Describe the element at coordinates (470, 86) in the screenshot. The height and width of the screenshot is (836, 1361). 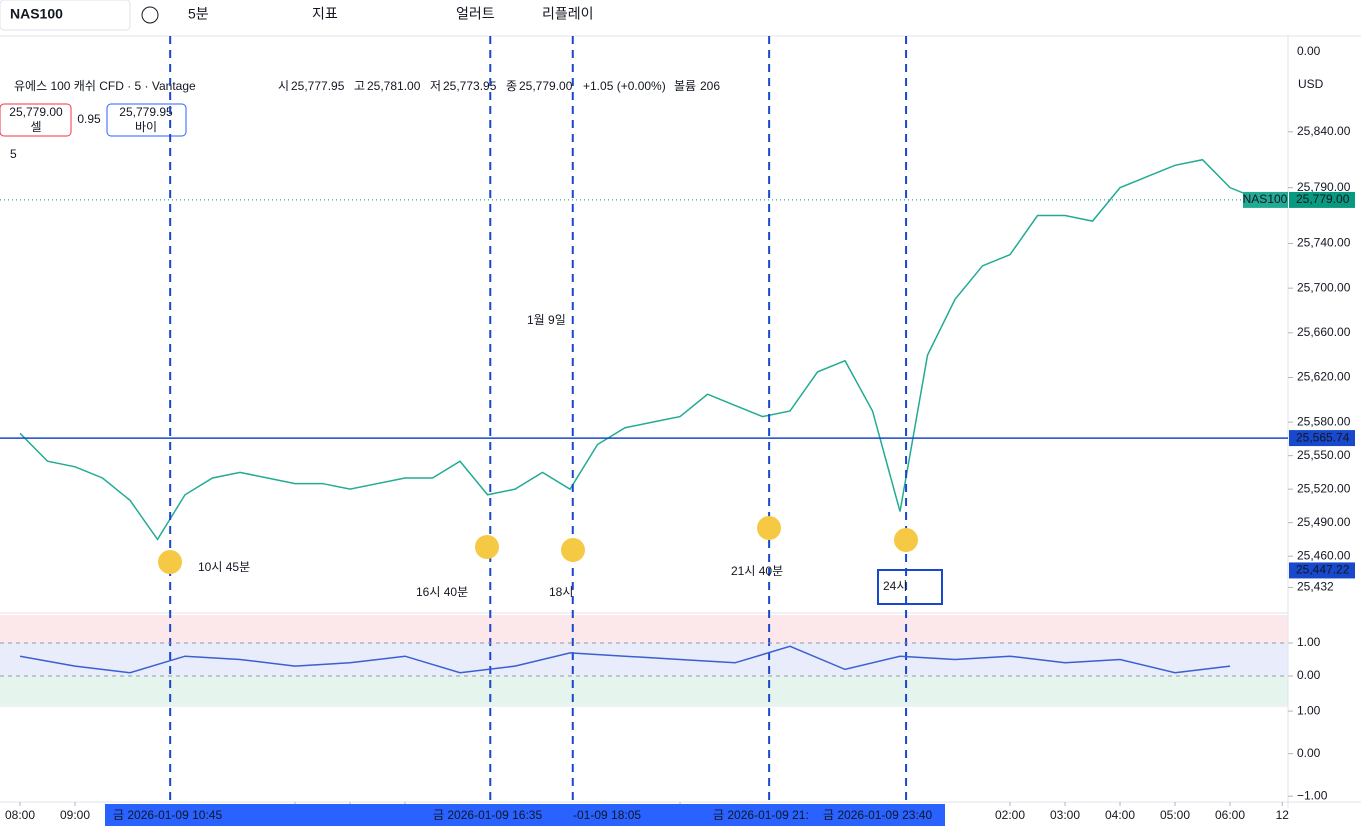
I see `legend-value: 25,773.95` at that location.